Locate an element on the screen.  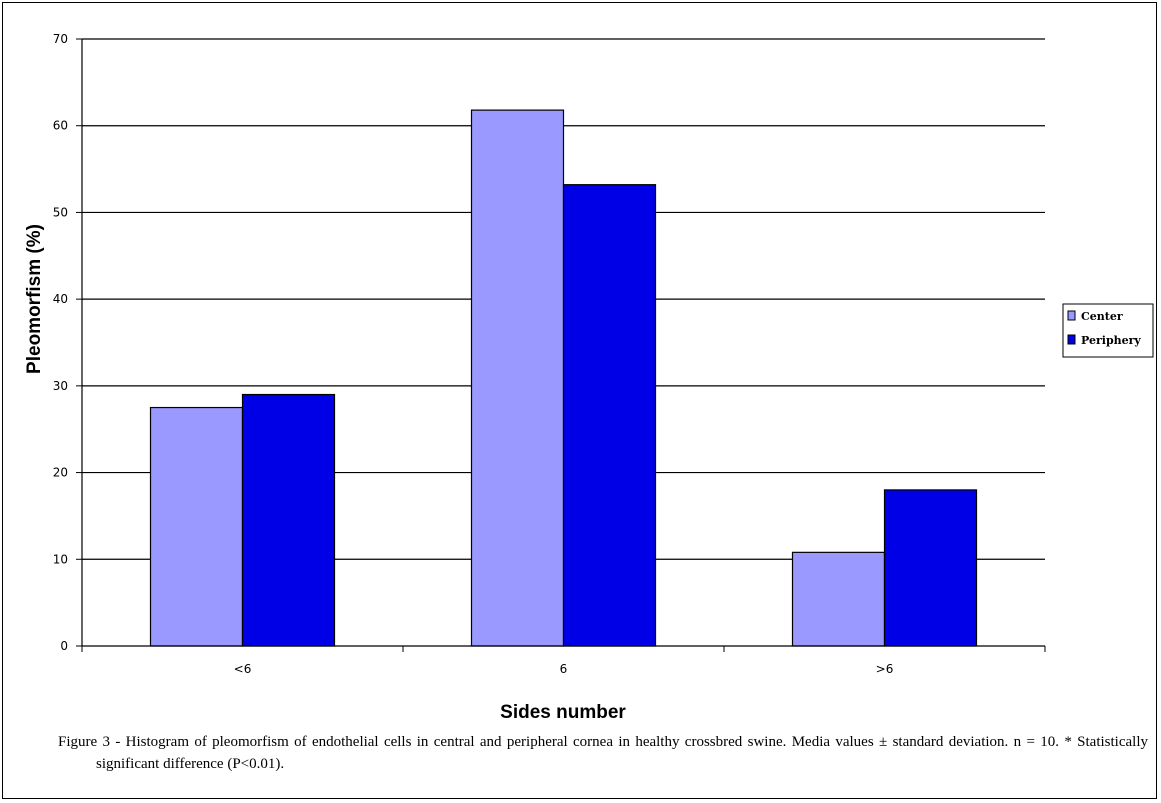
y-tick-label: 70 is located at coordinates (60, 39).